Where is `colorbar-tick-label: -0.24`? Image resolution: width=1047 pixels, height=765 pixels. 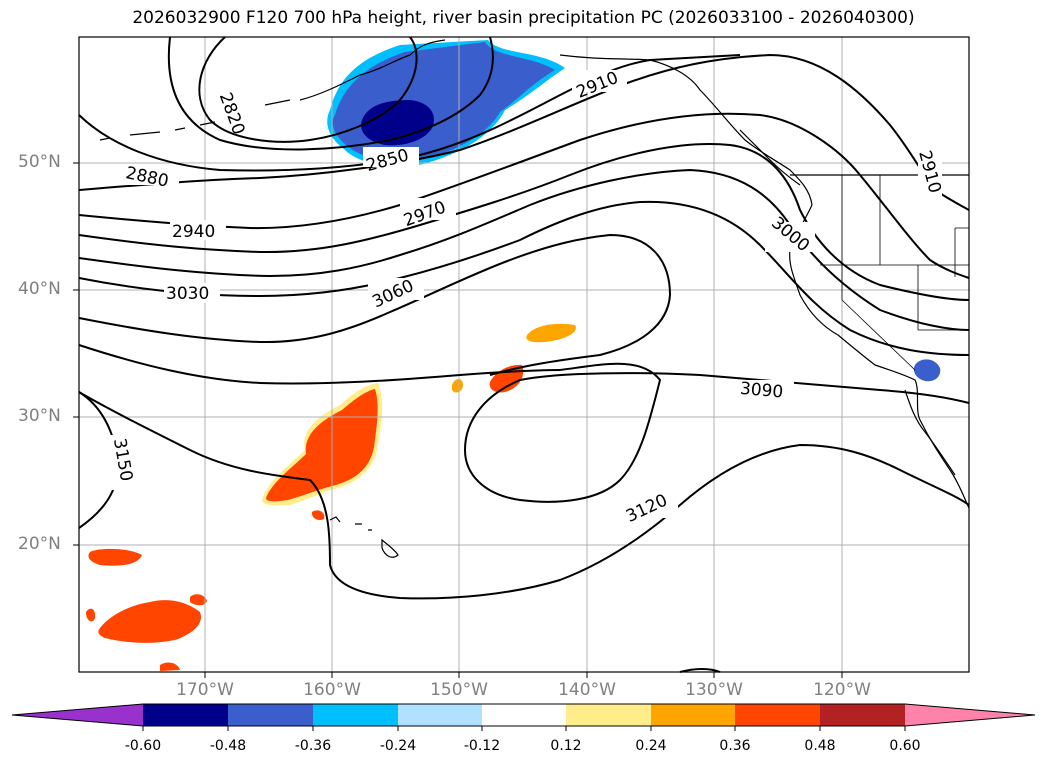 colorbar-tick-label: -0.24 is located at coordinates (398, 746).